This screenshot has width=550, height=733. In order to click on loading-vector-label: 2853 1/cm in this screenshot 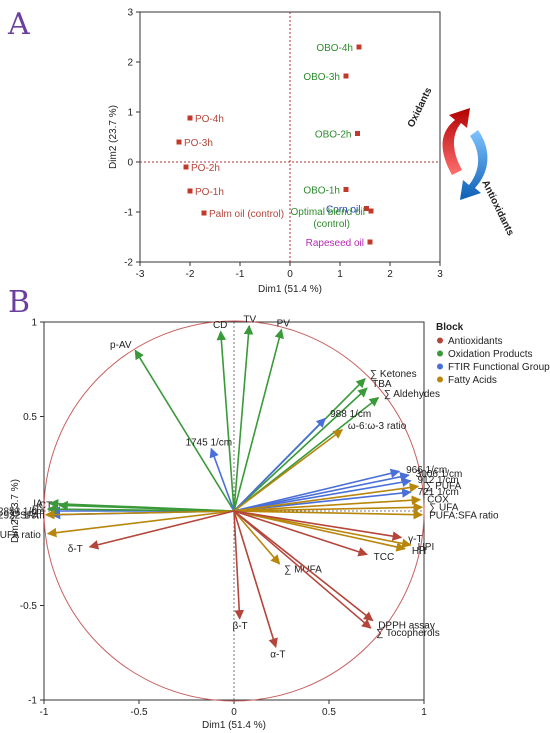, I will do `click(22, 512)`.